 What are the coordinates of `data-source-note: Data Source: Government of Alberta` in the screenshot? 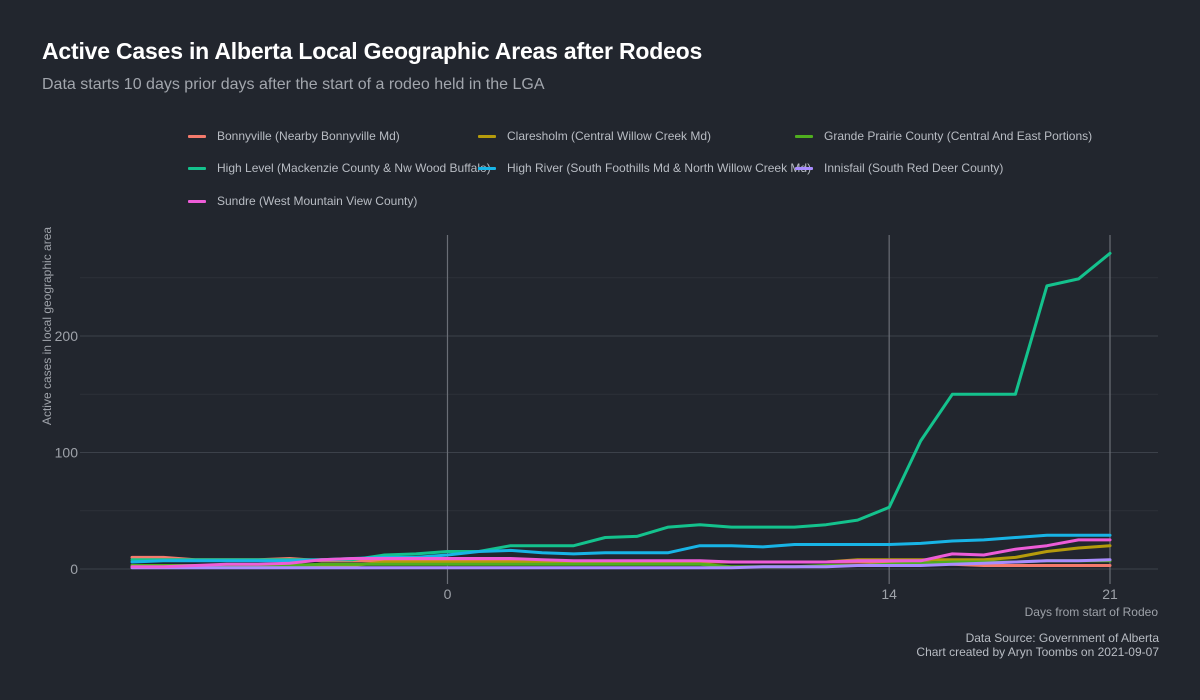 It's located at (1062, 638).